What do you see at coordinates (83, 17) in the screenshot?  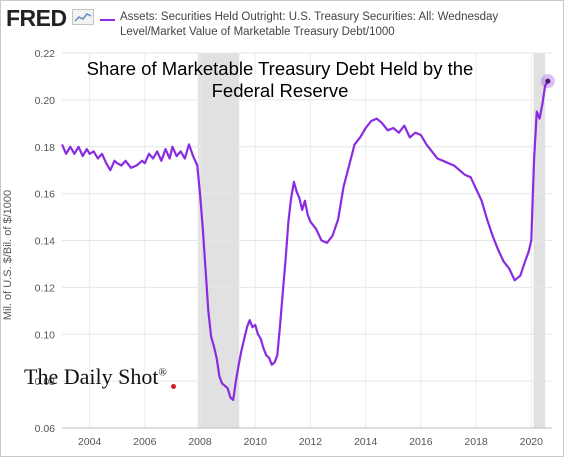 I see `chart-line-icon` at bounding box center [83, 17].